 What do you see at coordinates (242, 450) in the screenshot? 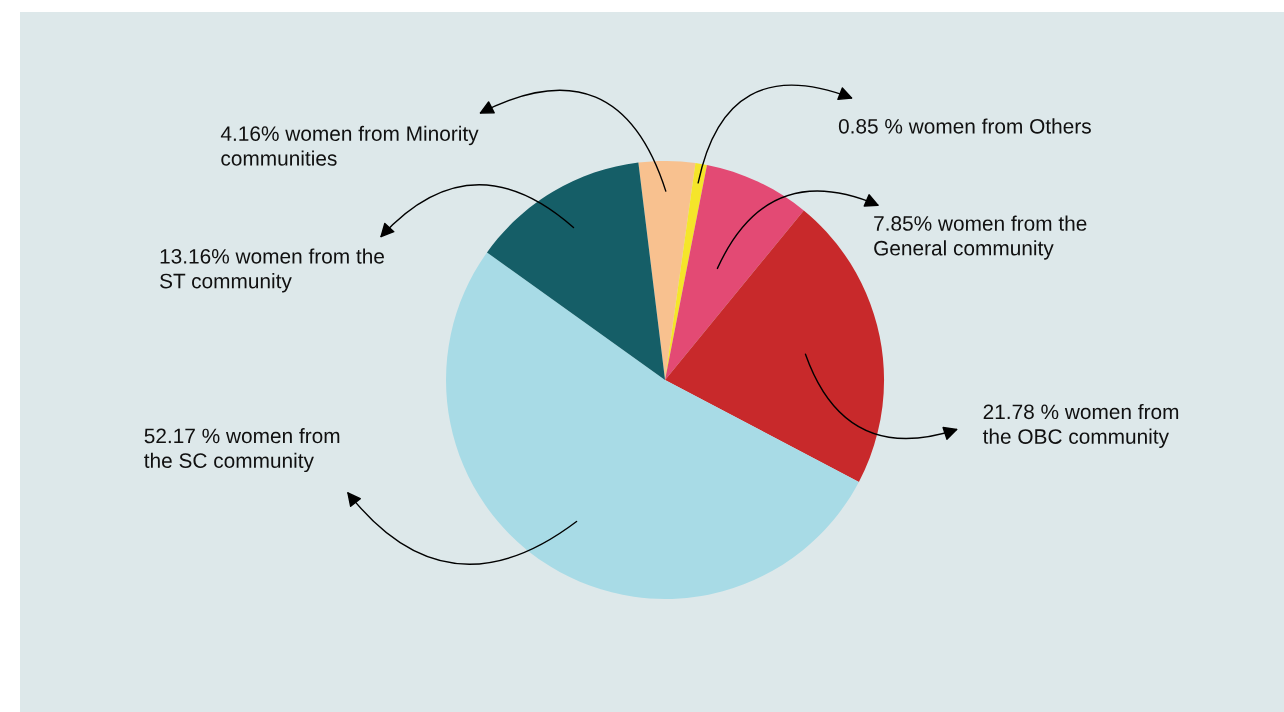
I see `slice-label: 52.17 % women from the SC community` at bounding box center [242, 450].